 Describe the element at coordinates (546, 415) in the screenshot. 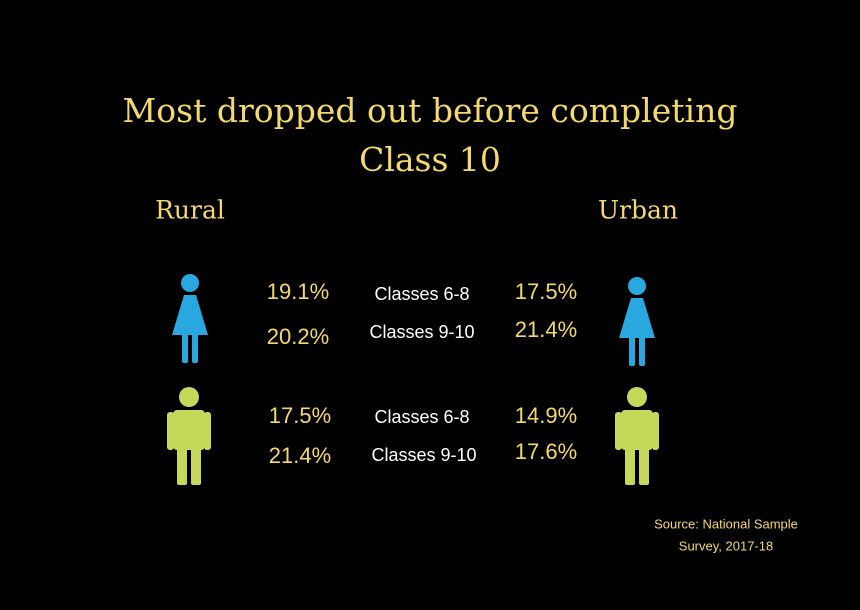

I see `urban-value: 14.9%` at that location.